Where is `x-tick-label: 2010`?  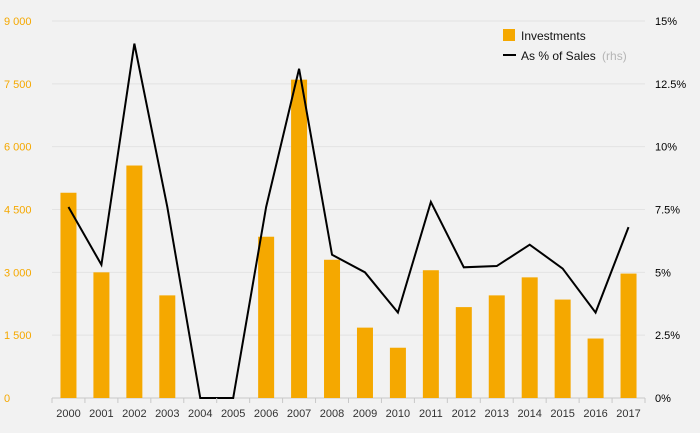 x-tick-label: 2010 is located at coordinates (398, 414).